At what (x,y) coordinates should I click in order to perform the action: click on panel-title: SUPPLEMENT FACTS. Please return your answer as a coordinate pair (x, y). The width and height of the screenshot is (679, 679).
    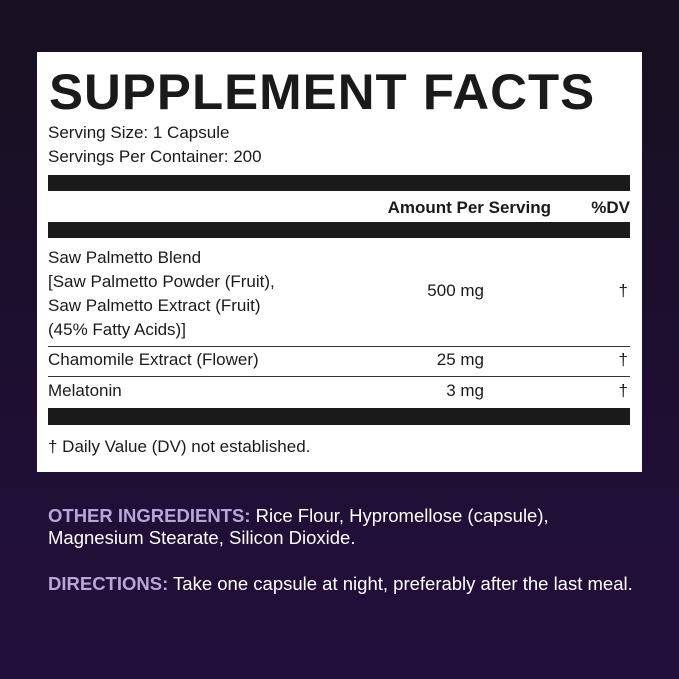
    Looking at the image, I should click on (322, 92).